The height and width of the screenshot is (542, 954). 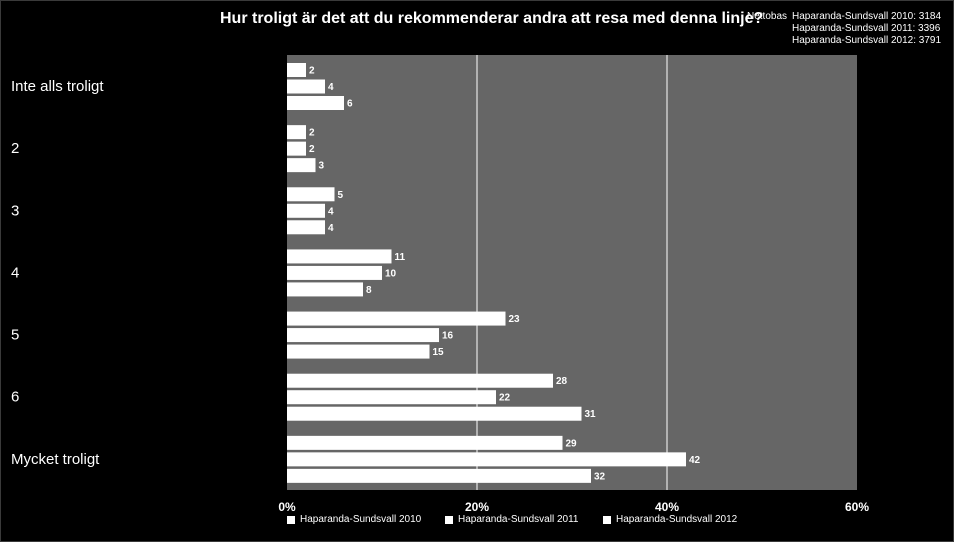 I want to click on category-label: 2, so click(x=15, y=148).